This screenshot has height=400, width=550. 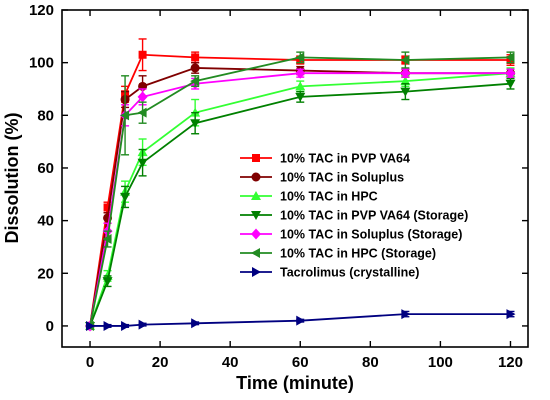 What do you see at coordinates (295, 383) in the screenshot?
I see `x-axis-title: Time (minute)` at bounding box center [295, 383].